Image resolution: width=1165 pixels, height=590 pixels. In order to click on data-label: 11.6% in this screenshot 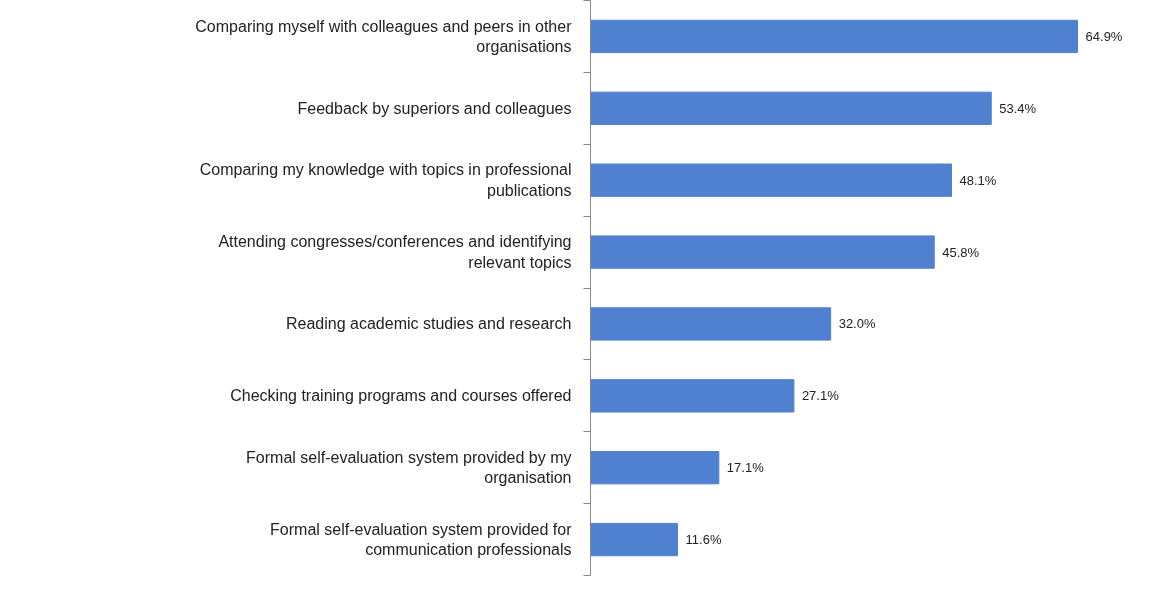, I will do `click(703, 540)`.